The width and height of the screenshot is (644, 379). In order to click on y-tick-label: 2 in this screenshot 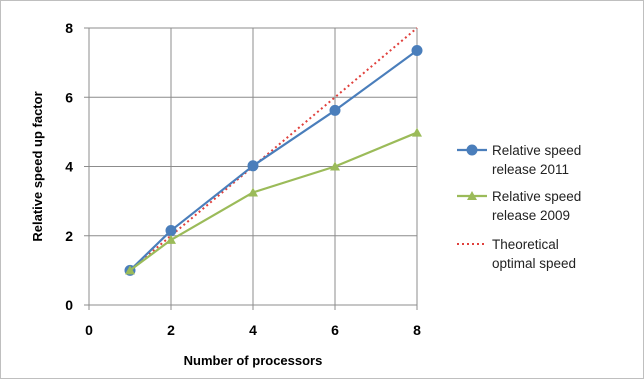, I will do `click(69, 236)`.